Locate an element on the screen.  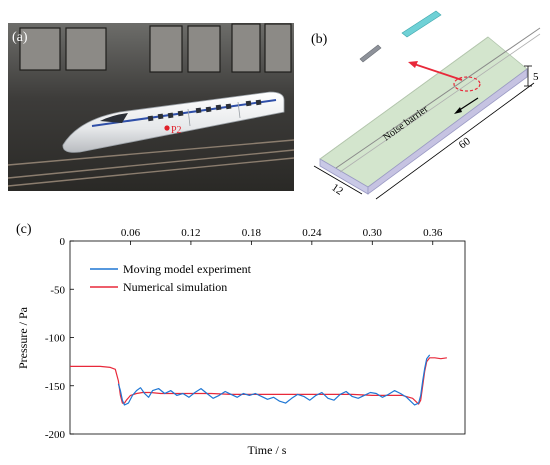
x-tick-label: 0.06 is located at coordinates (131, 233).